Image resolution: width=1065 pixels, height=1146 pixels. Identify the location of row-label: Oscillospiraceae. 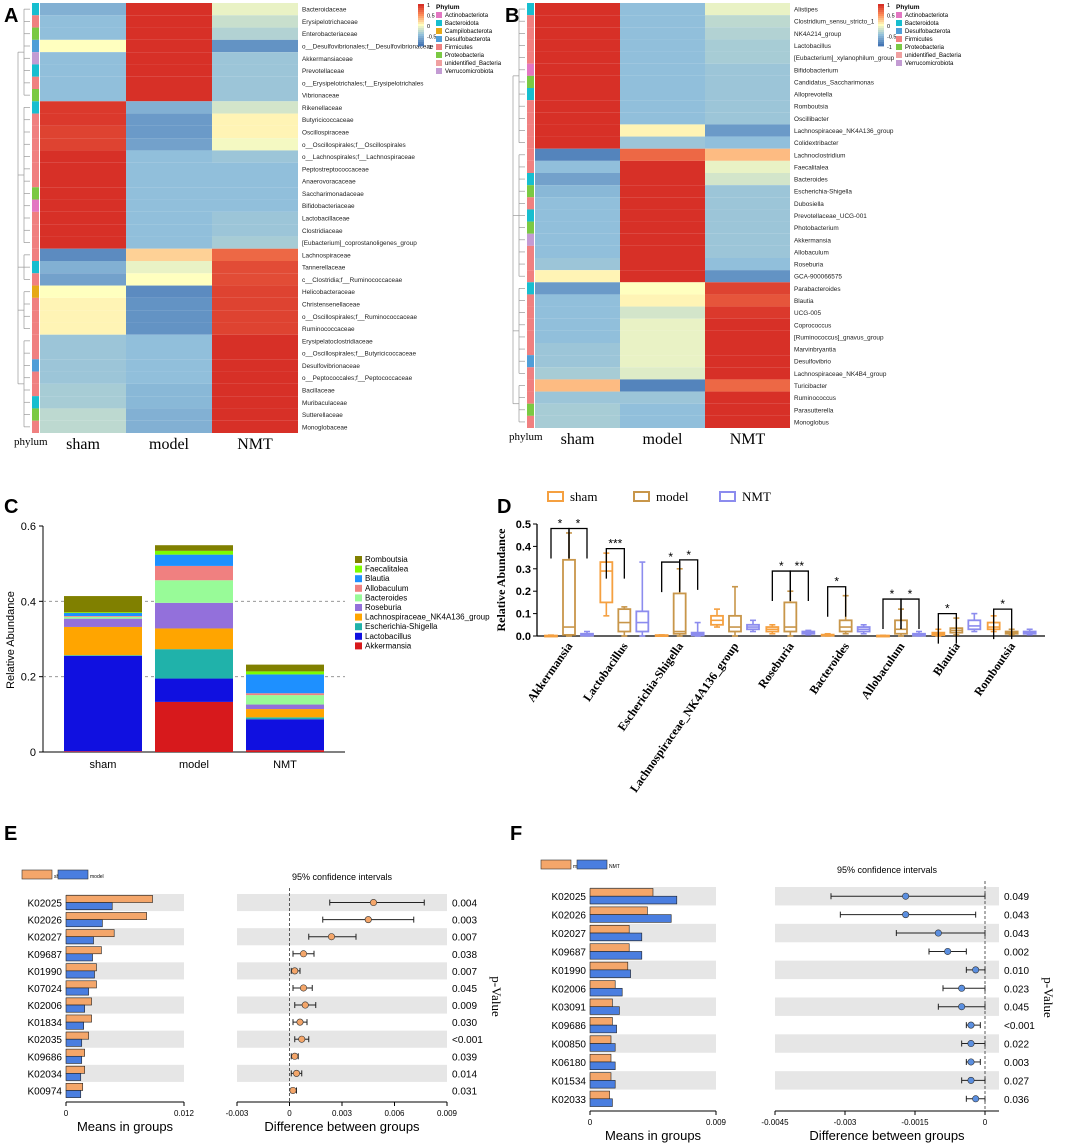
(325, 133).